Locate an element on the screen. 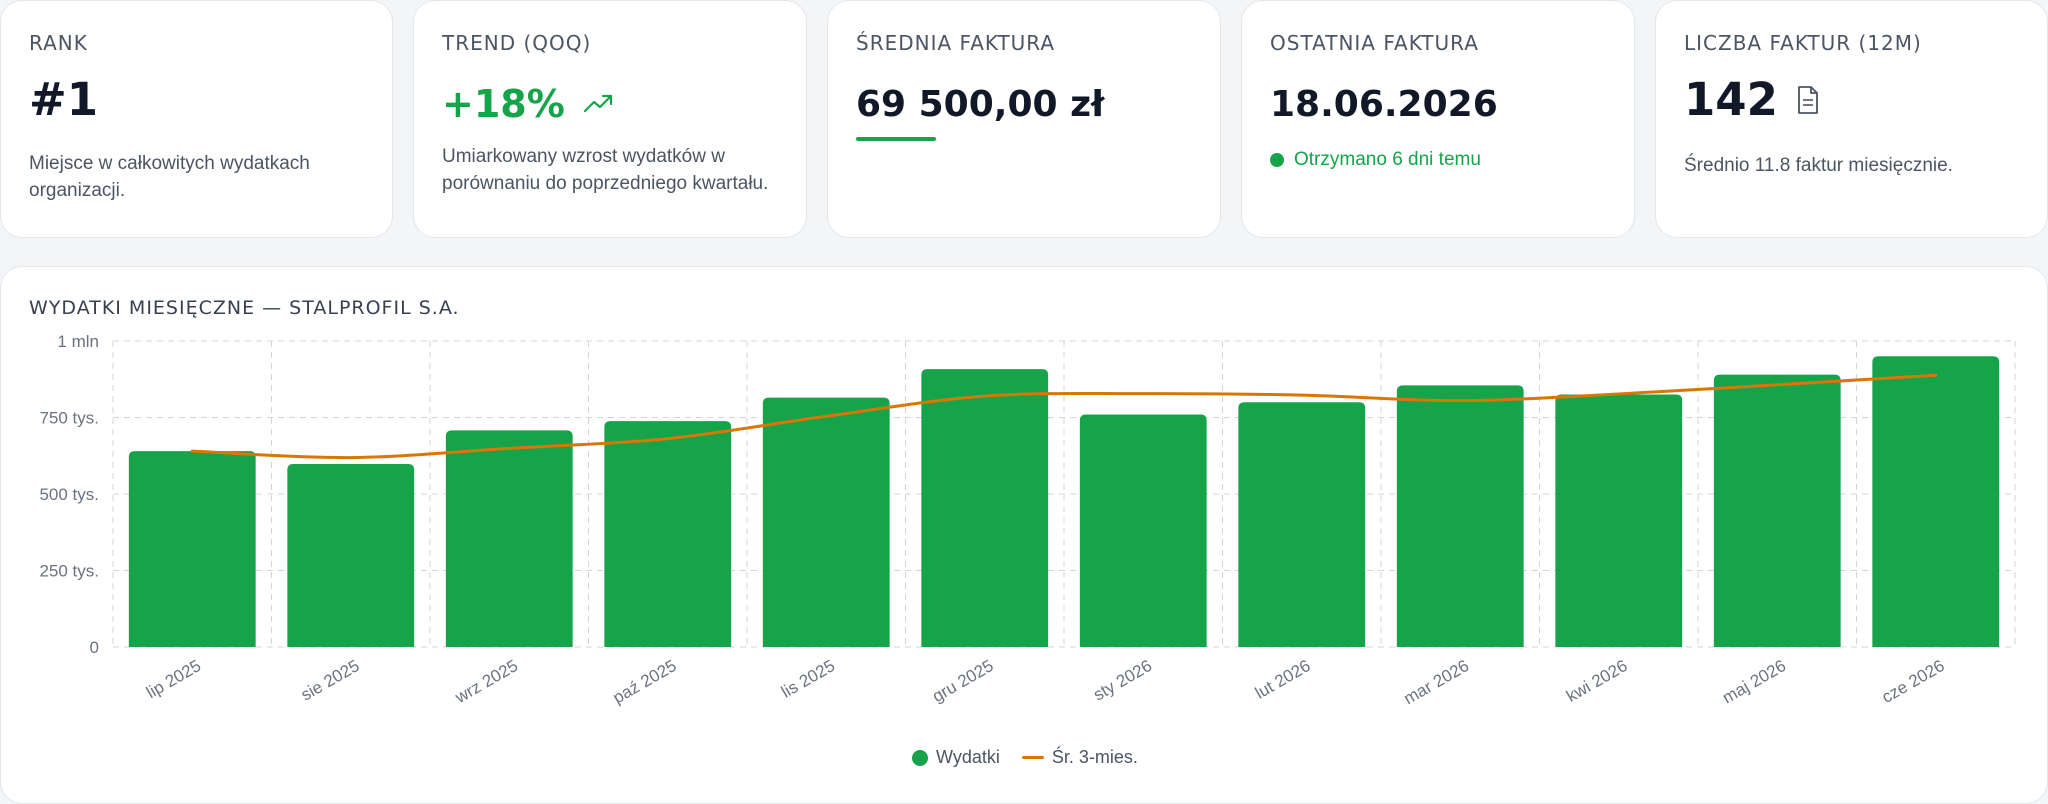  avg-value: 69 500,00 zł is located at coordinates (1024, 105).